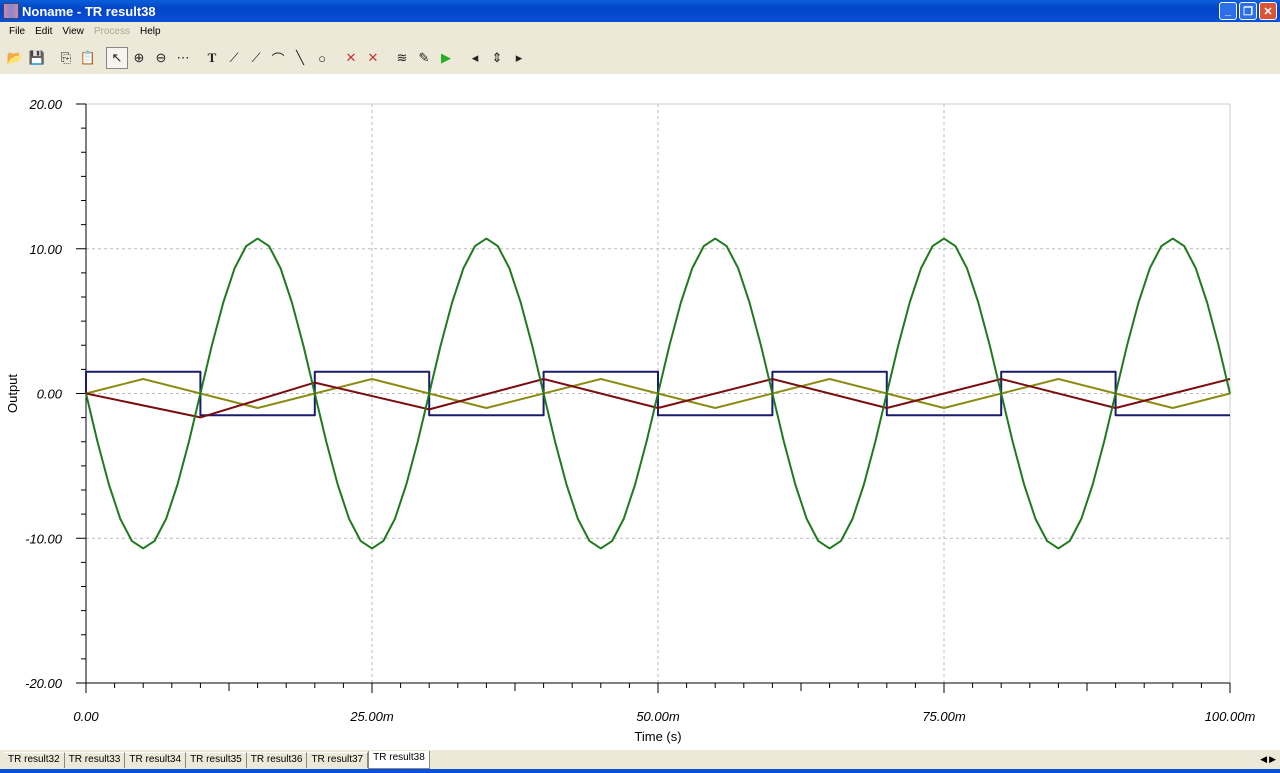 This screenshot has width=1280, height=773. I want to click on tab-tr-result37: TR result37, so click(338, 760).